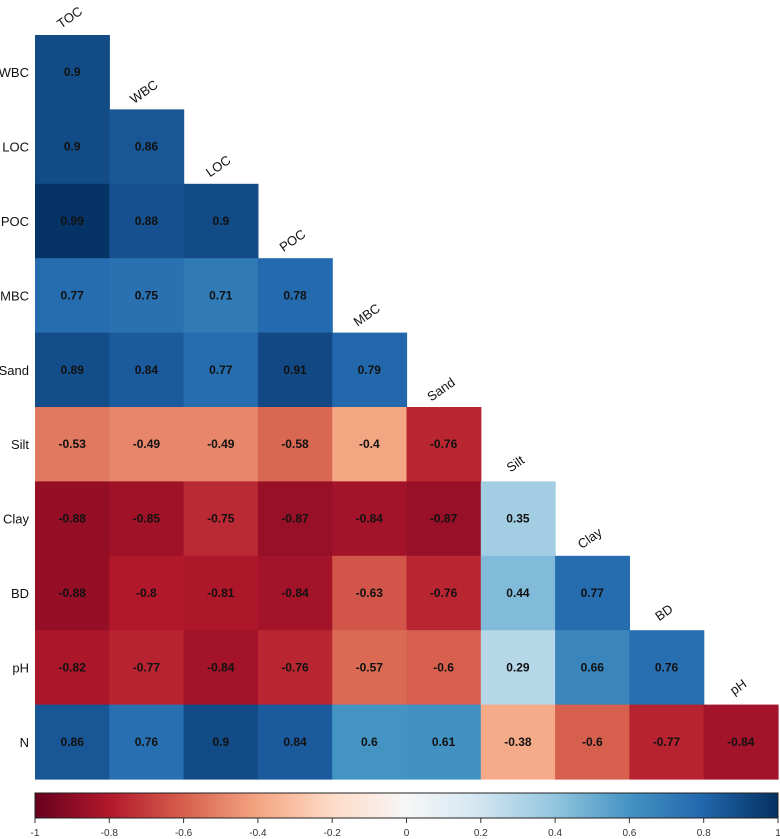 This screenshot has height=839, width=780. I want to click on colorbar-ticks: -1 -0.8 -0.6 -0.4 -0.2 0 0.2 0.4 0.6 0.8 1, so click(405, 828).